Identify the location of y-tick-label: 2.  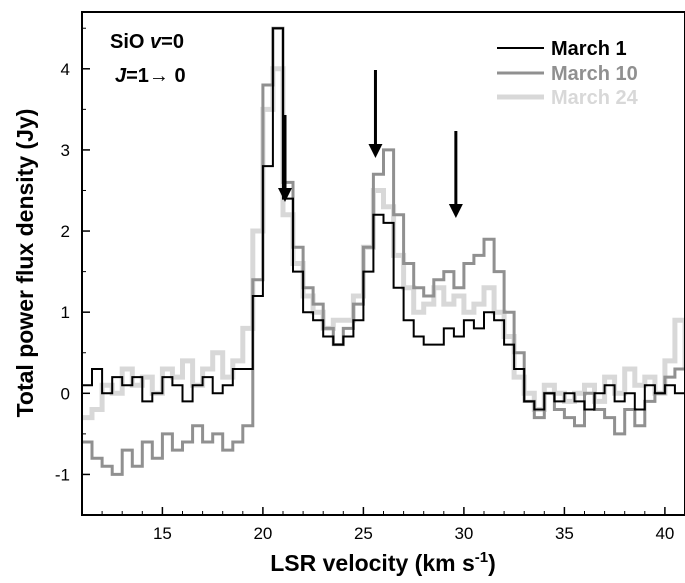
(65, 231).